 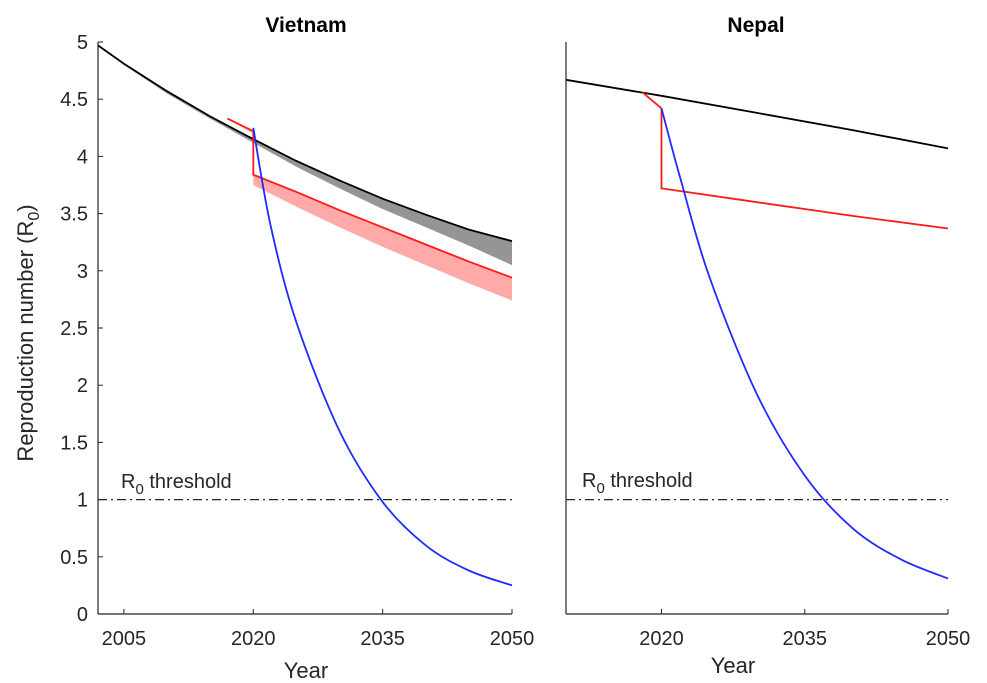 What do you see at coordinates (306, 670) in the screenshot?
I see `vietnam-x-axis-label: Year` at bounding box center [306, 670].